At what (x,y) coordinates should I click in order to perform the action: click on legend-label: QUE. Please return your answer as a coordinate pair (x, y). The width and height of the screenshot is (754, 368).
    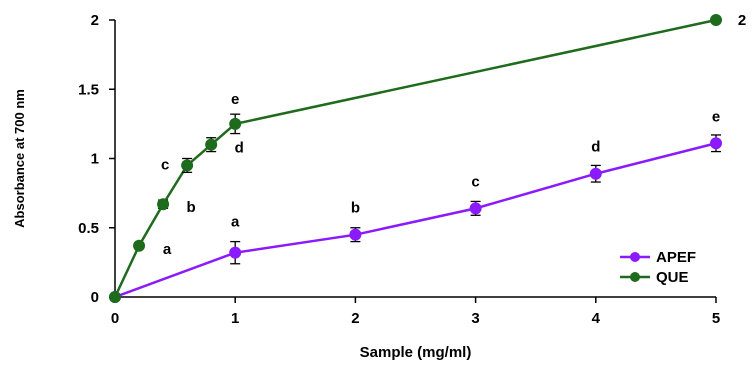
    Looking at the image, I should click on (672, 277).